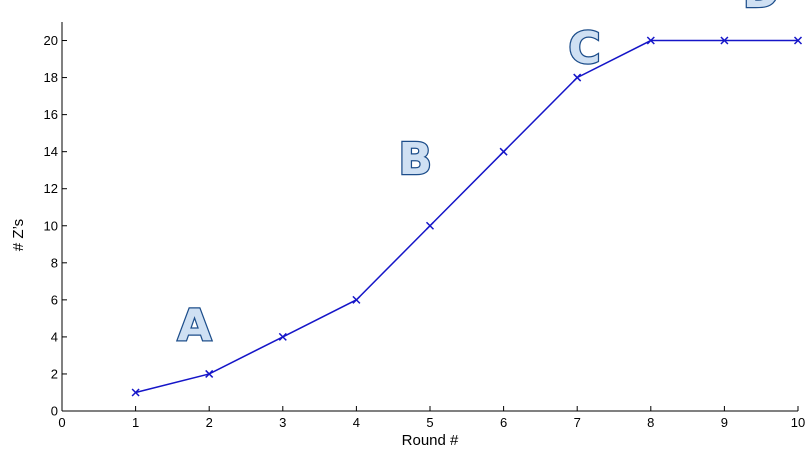 This screenshot has height=455, width=808. Describe the element at coordinates (282, 422) in the screenshot. I see `x-tick-label: 3` at that location.